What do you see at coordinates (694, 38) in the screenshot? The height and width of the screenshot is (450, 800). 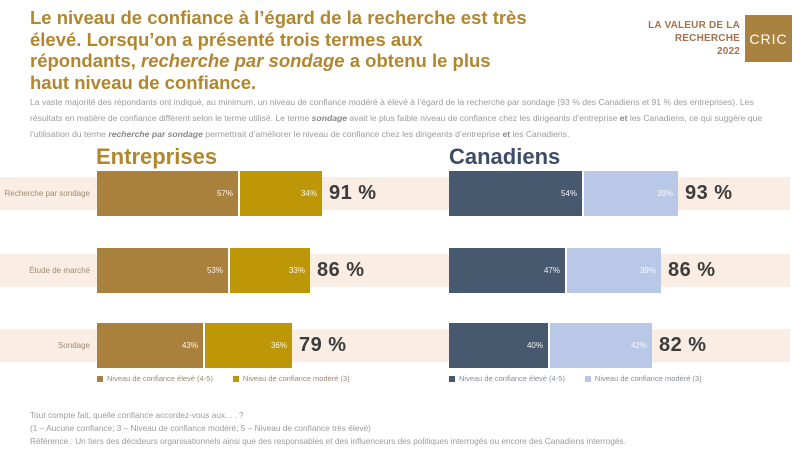 I see `report-badge: LA VALEUR DE LA RECHERCHE 2022` at bounding box center [694, 38].